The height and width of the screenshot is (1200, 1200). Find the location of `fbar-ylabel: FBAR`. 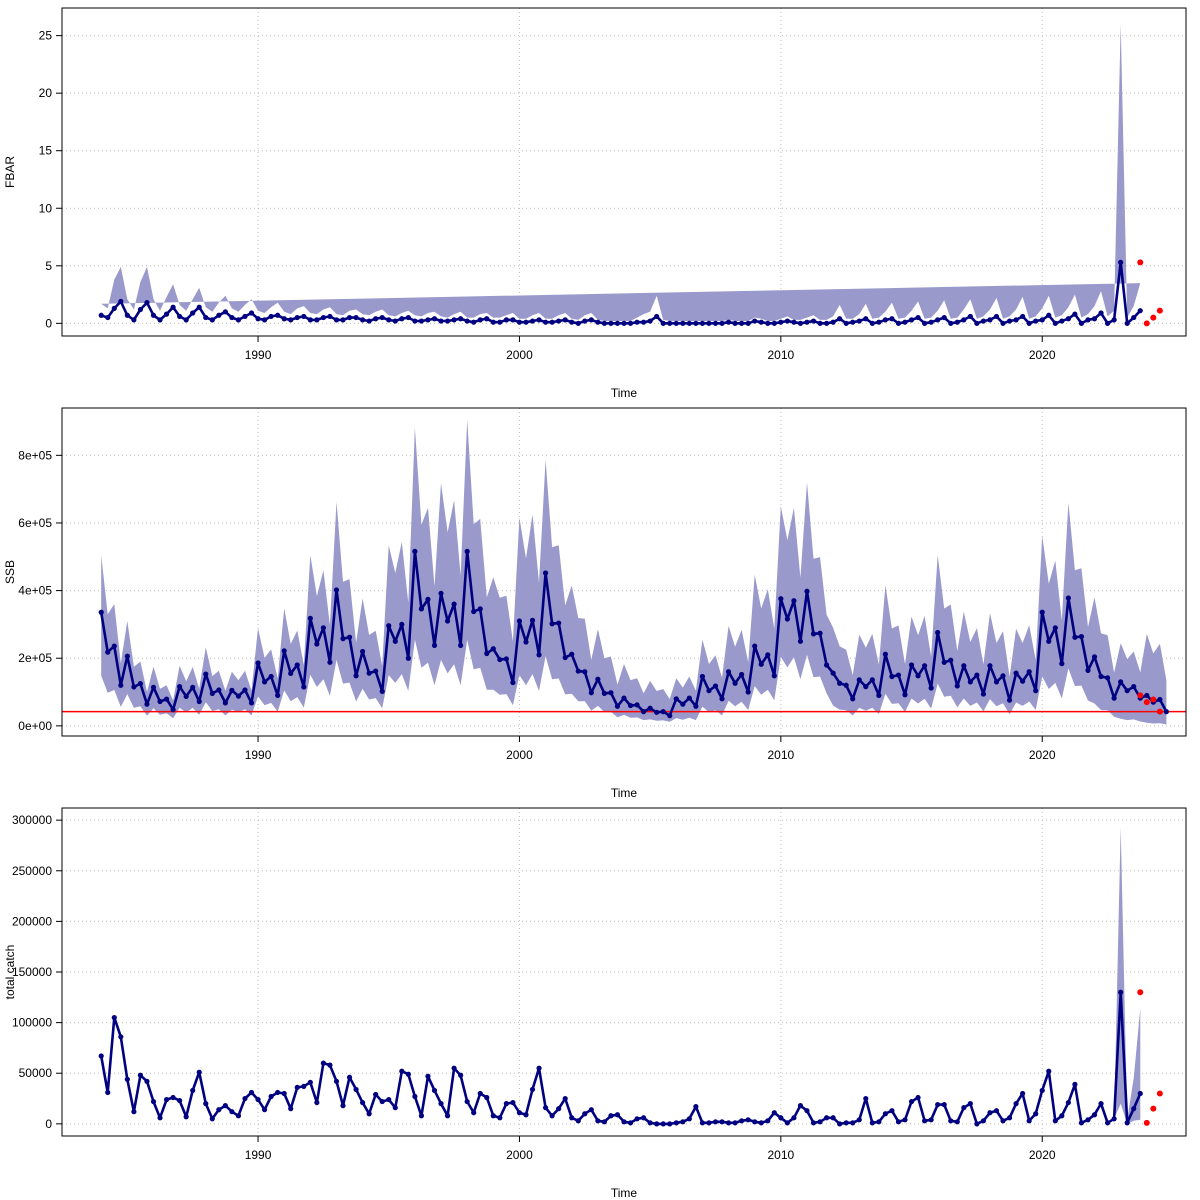

fbar-ylabel: FBAR is located at coordinates (10, 172).